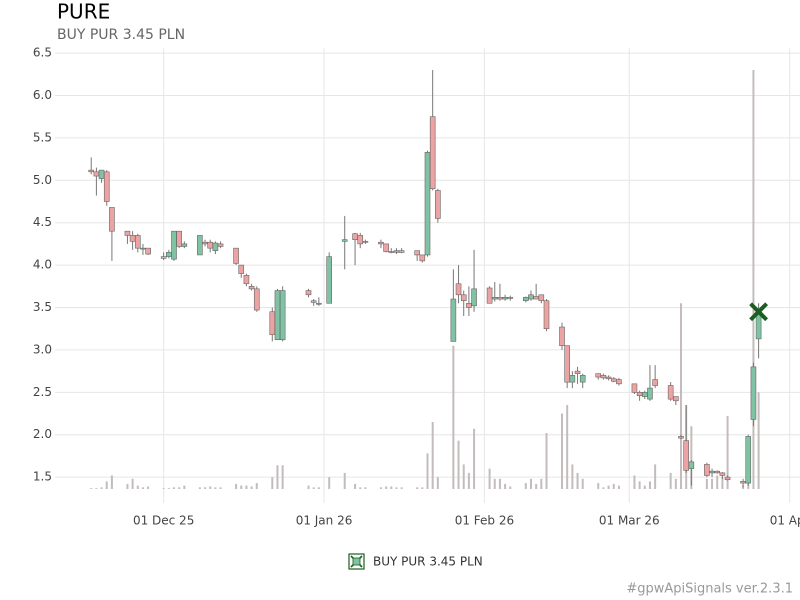 The width and height of the screenshot is (800, 600). What do you see at coordinates (42, 349) in the screenshot?
I see `y-tick-label: 3.0` at bounding box center [42, 349].